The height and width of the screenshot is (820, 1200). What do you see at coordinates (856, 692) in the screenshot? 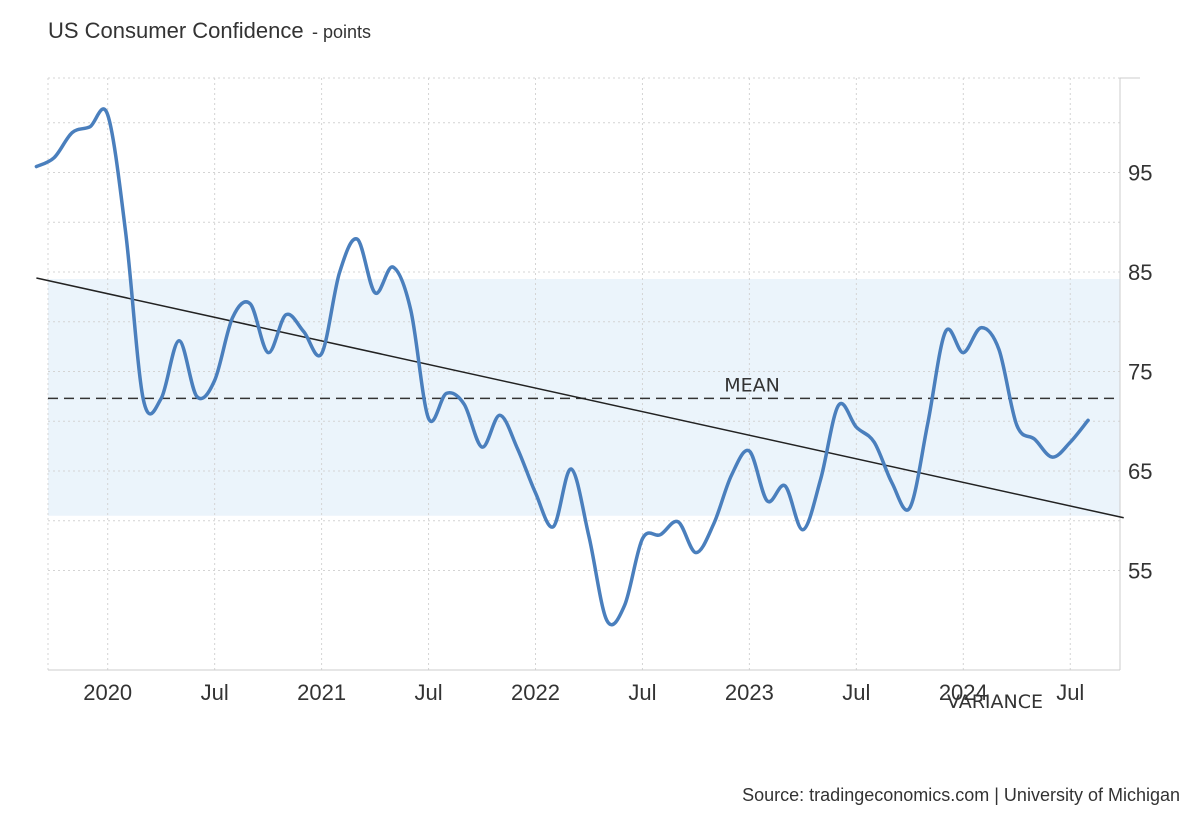
I see `x-tick-label-2023-07: Jul` at bounding box center [856, 692].